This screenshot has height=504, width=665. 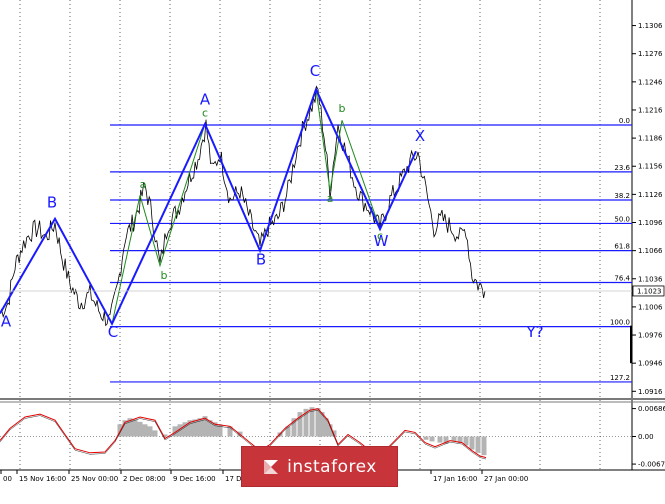 What do you see at coordinates (622, 247) in the screenshot?
I see `fib-label: 61.8` at bounding box center [622, 247].